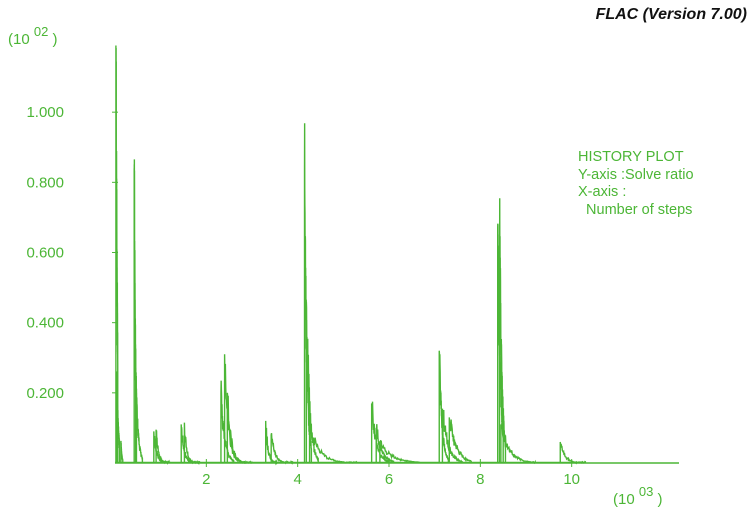 This screenshot has width=751, height=509. I want to click on x-axis-multiplier: (10 03 ), so click(638, 496).